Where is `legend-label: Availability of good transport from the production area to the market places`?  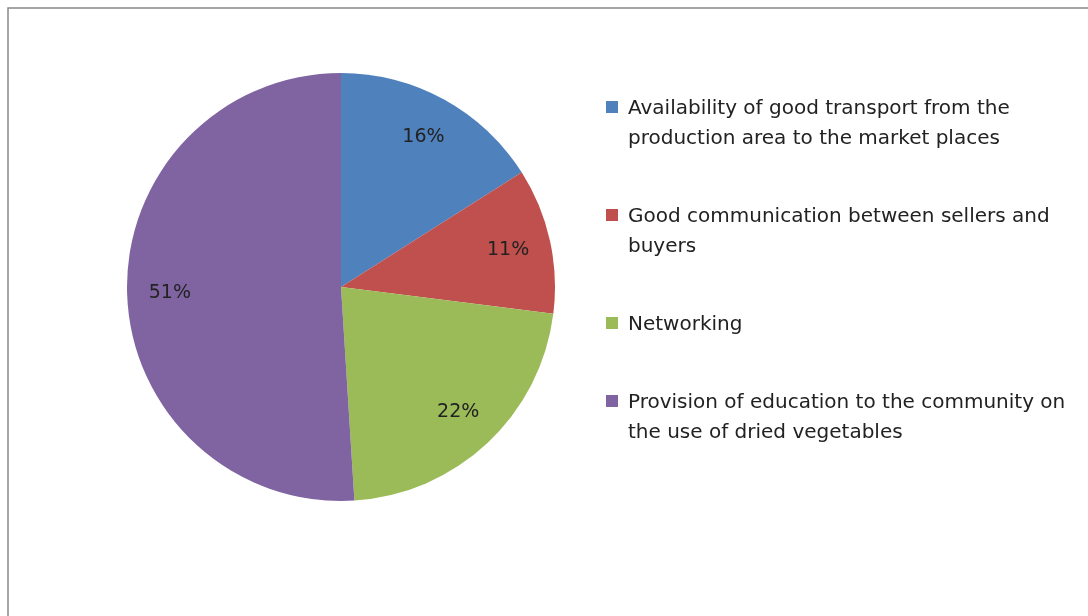
legend-label: Availability of good transport from the production area to the market places is located at coordinates (819, 121).